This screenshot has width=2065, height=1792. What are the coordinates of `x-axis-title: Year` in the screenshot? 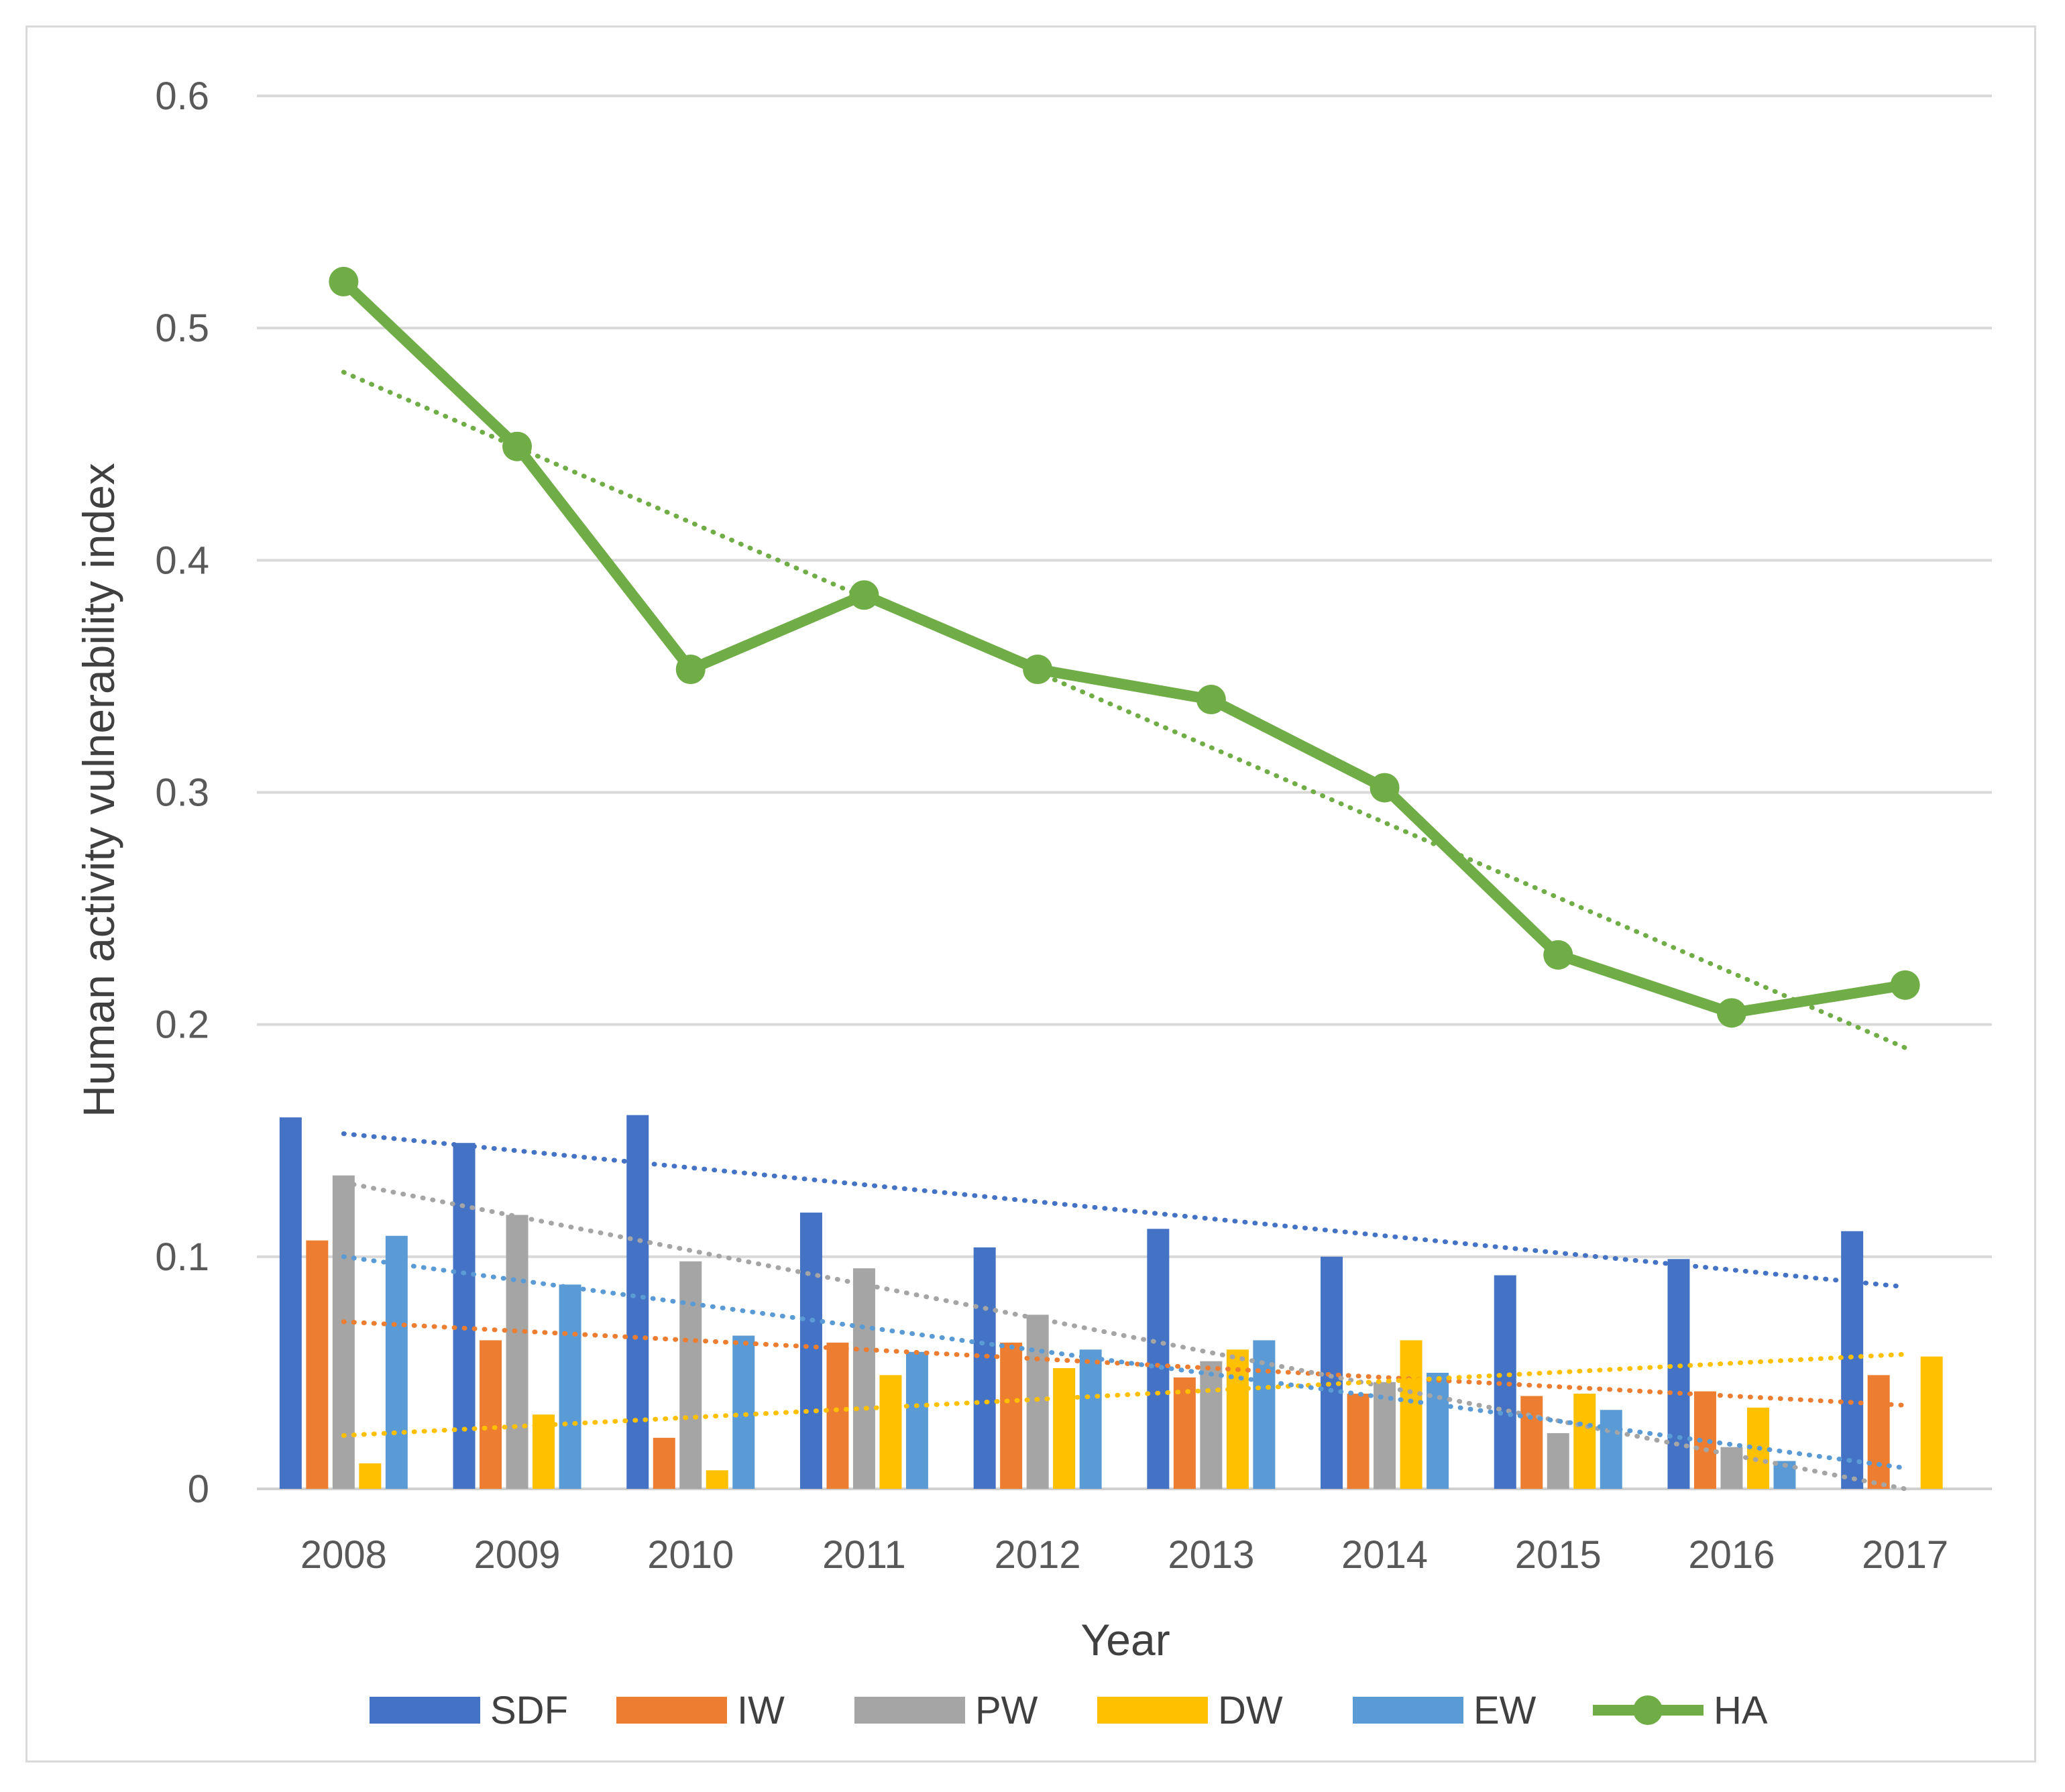 It's located at (1125, 1640).